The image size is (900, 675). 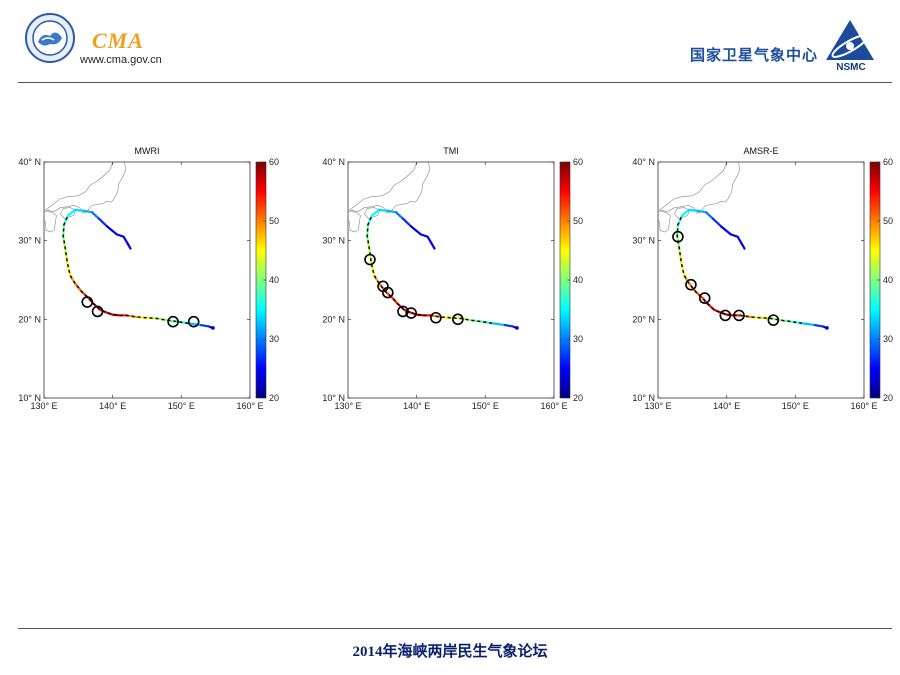 I want to click on cma-url: www.cma.gov.cn, so click(x=121, y=60).